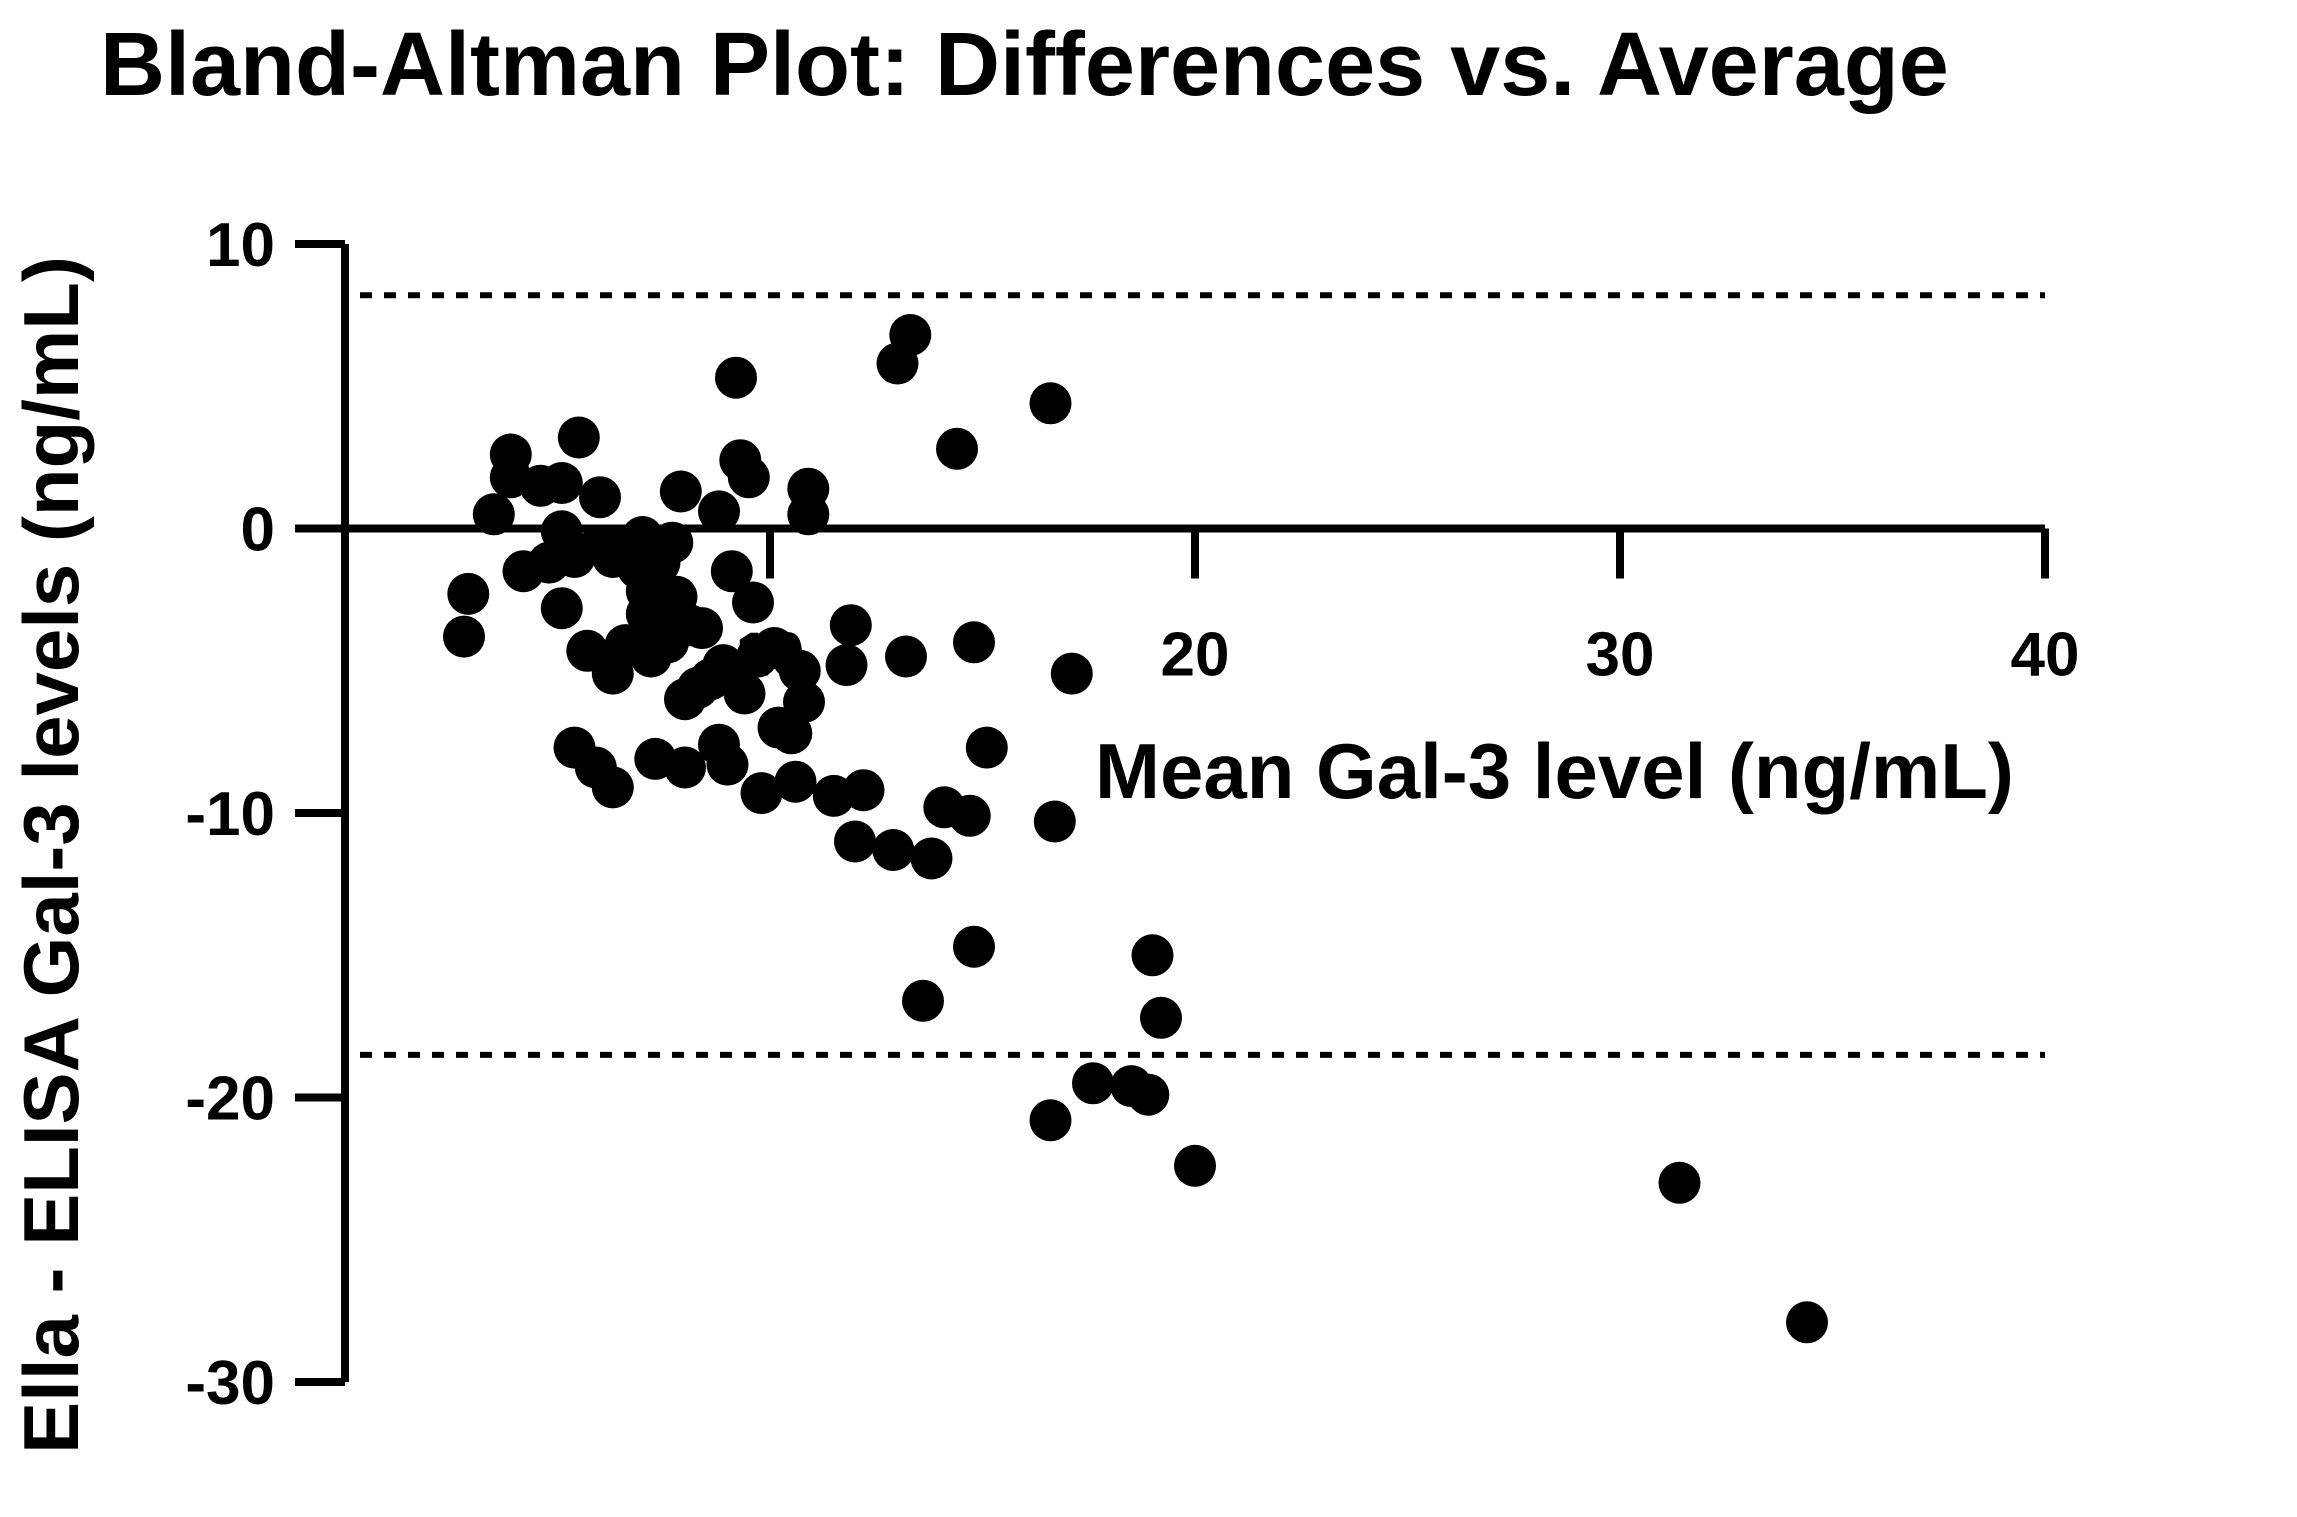 The height and width of the screenshot is (1517, 2297). I want to click on x-tick-label: 20, so click(1195, 655).